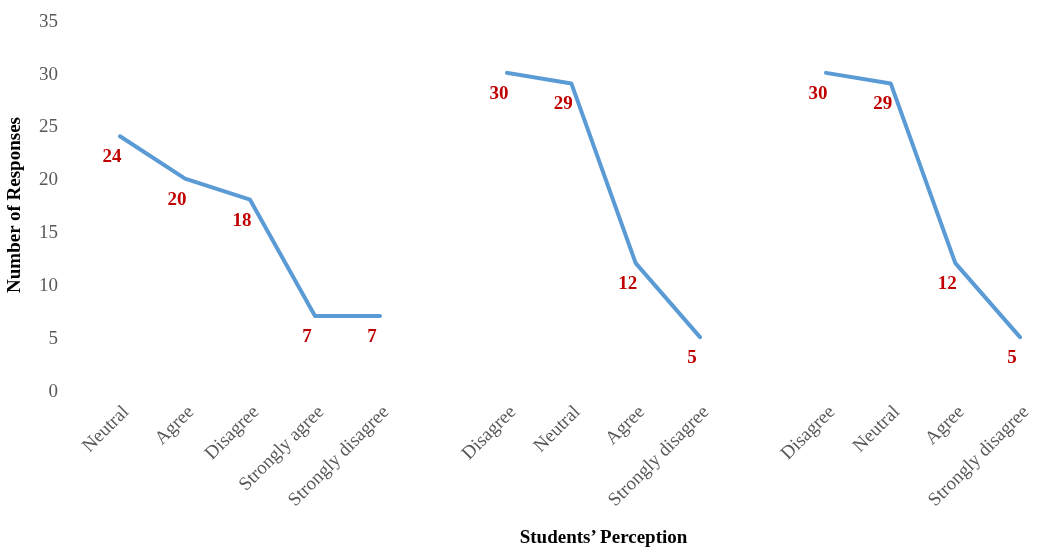  What do you see at coordinates (13, 205) in the screenshot?
I see `y-axis-title: Number of Responses` at bounding box center [13, 205].